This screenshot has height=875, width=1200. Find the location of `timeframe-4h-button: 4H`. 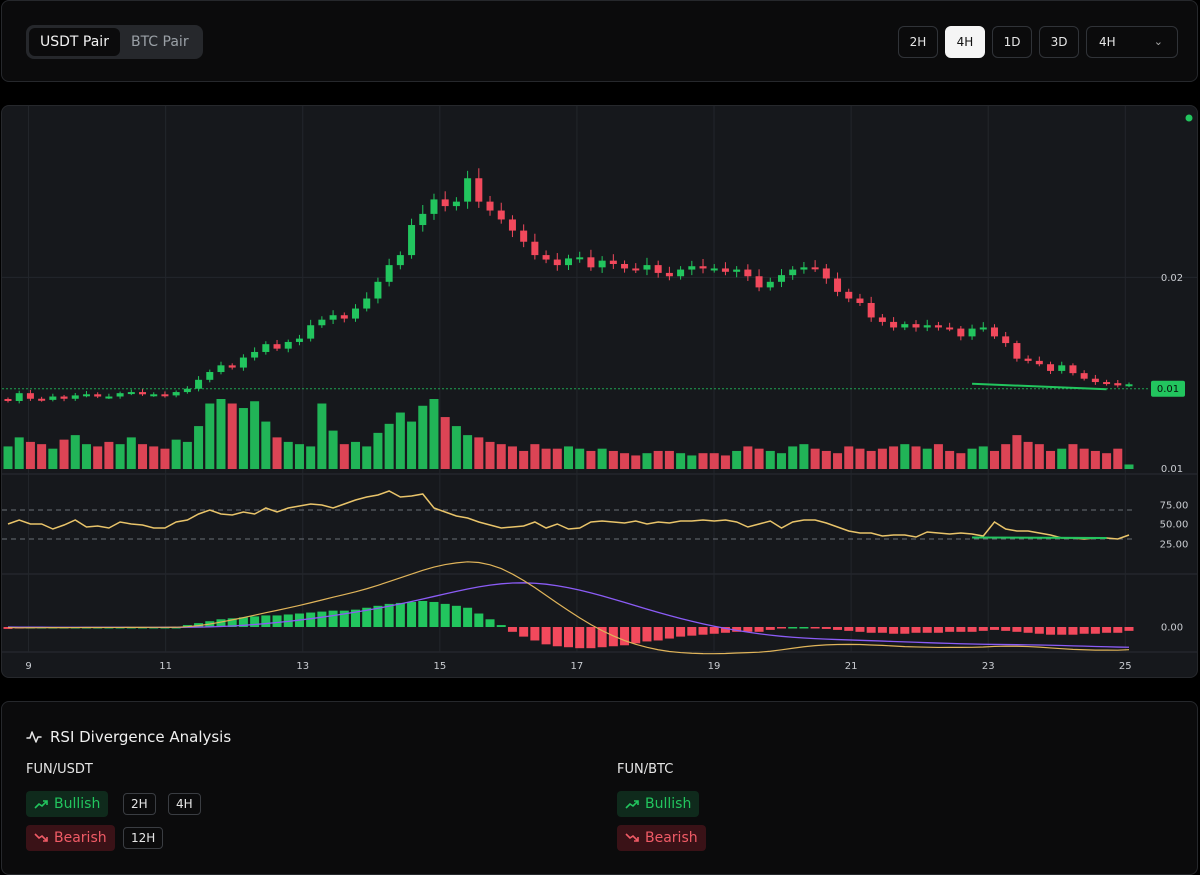

timeframe-4h-button: 4H is located at coordinates (965, 42).